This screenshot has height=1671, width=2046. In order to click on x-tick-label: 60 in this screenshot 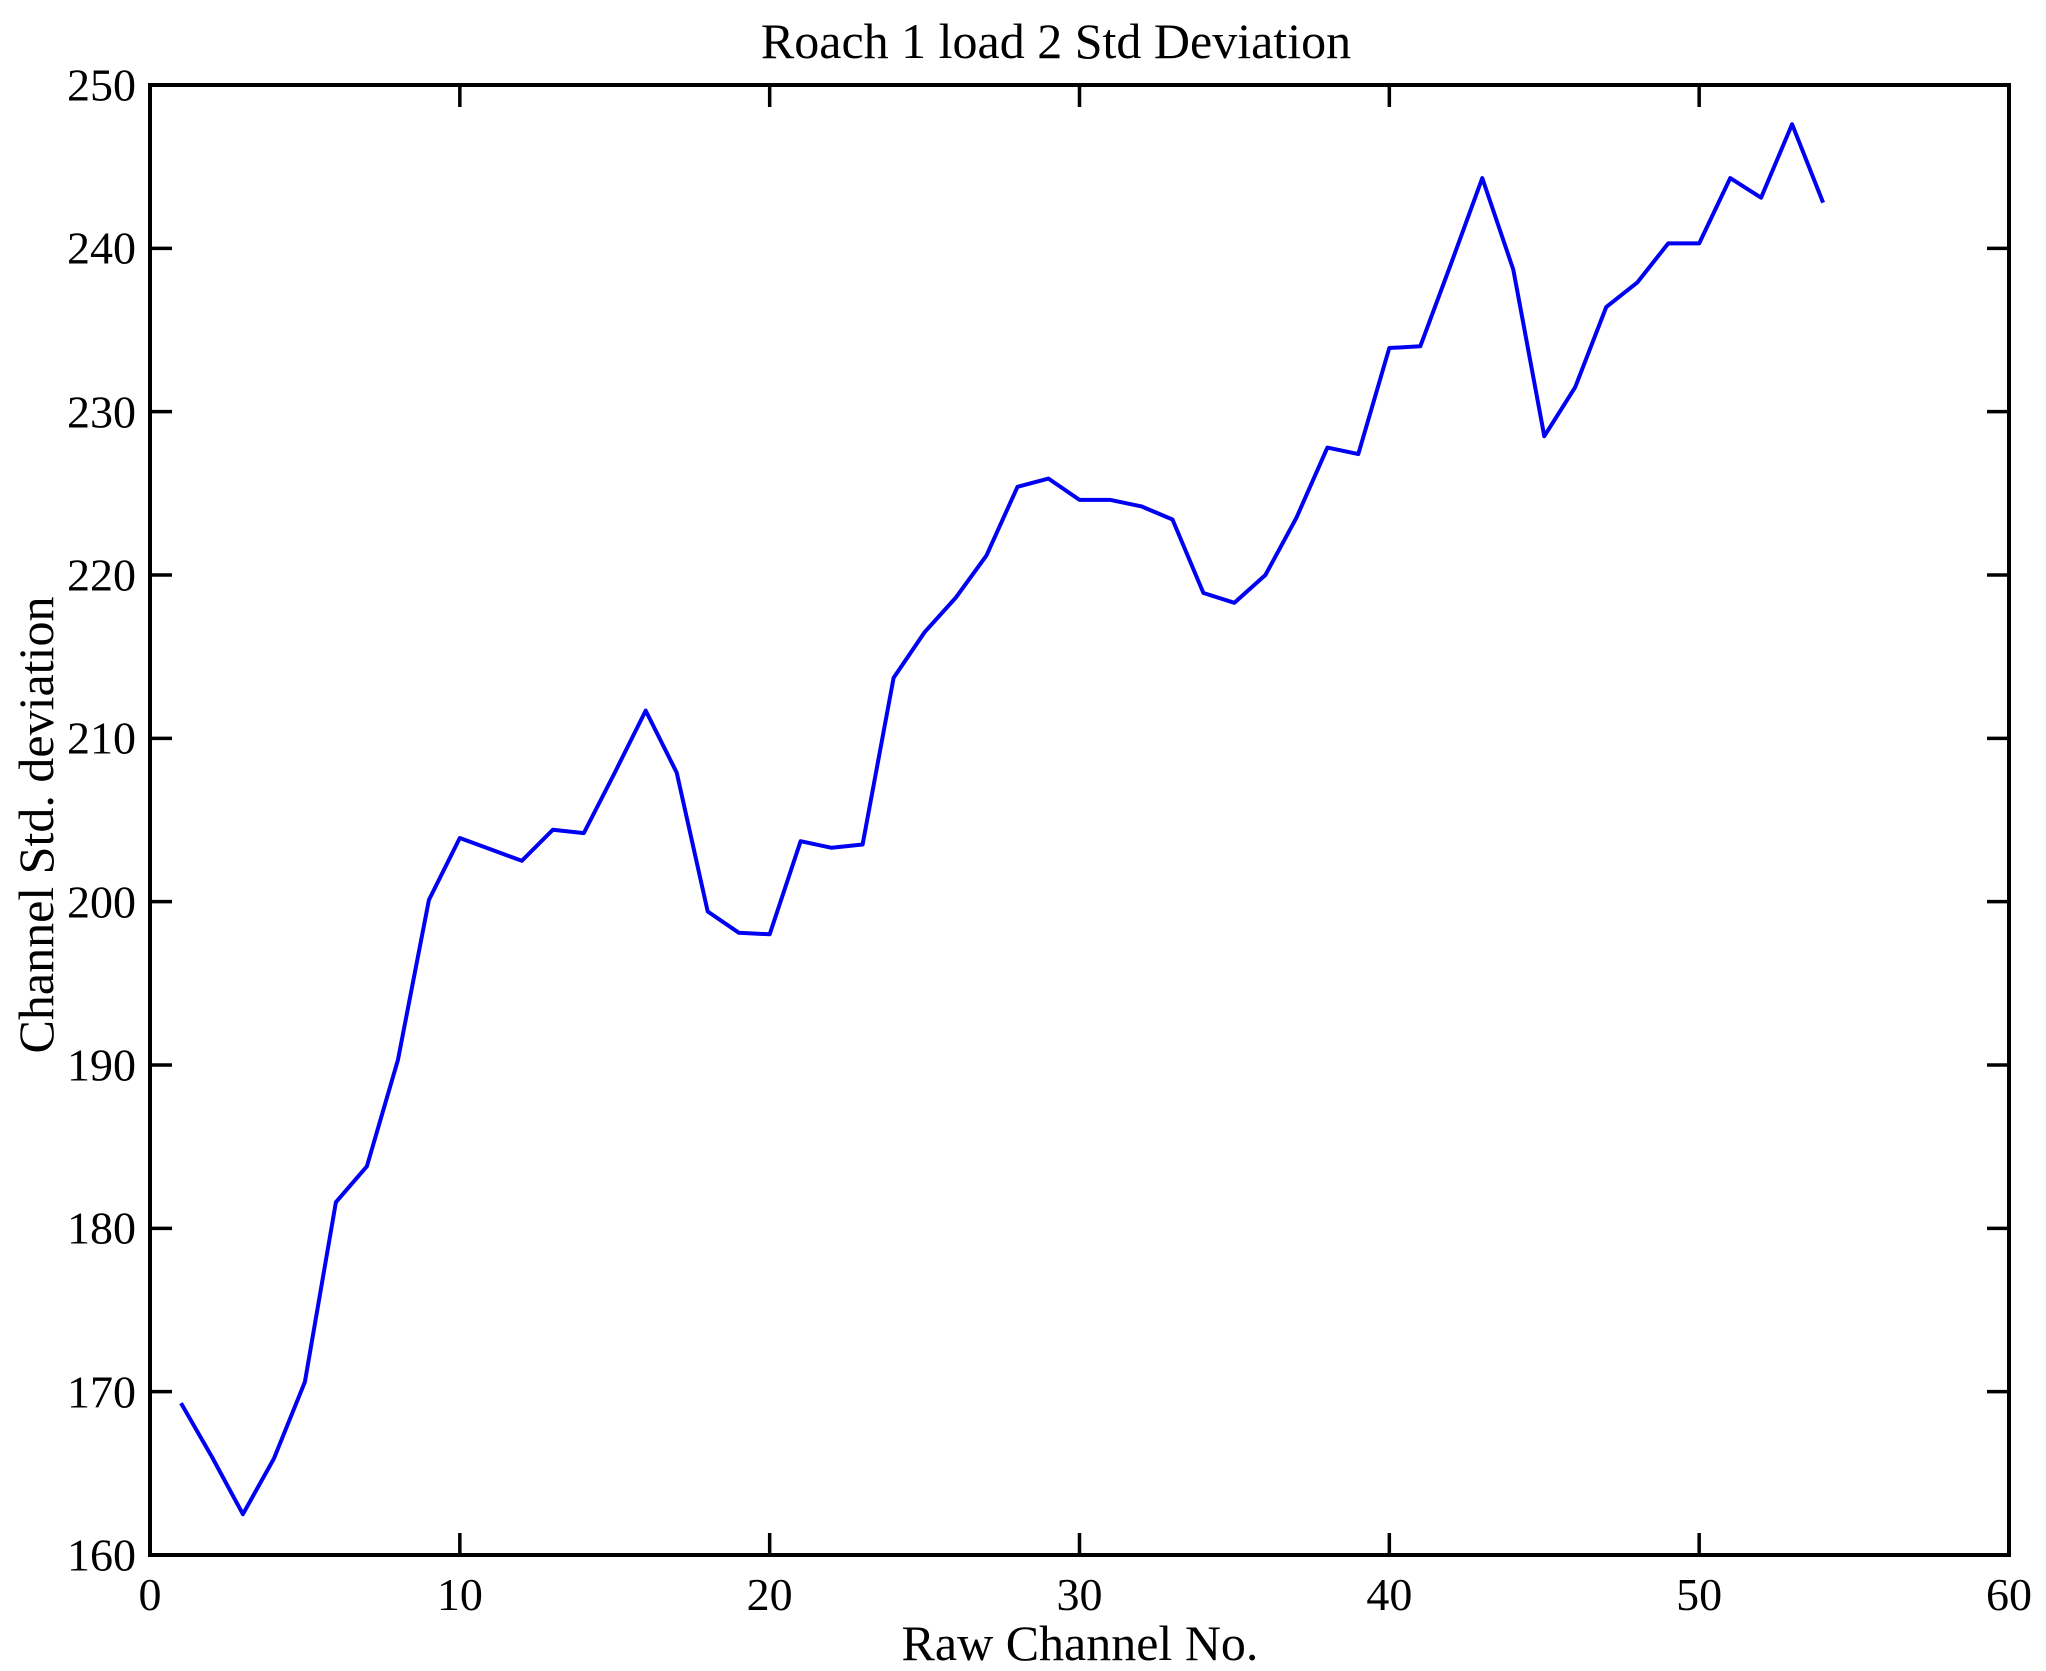, I will do `click(2009, 1594)`.